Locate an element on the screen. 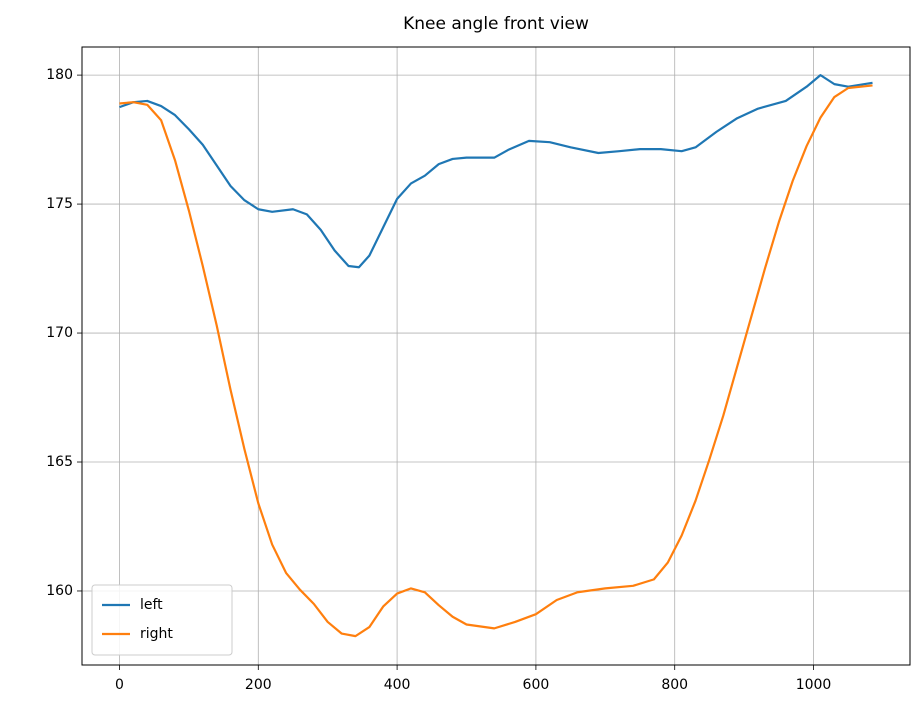 Image resolution: width=919 pixels, height=709 pixels. chart-title: Knee angle front view is located at coordinates (496, 24).